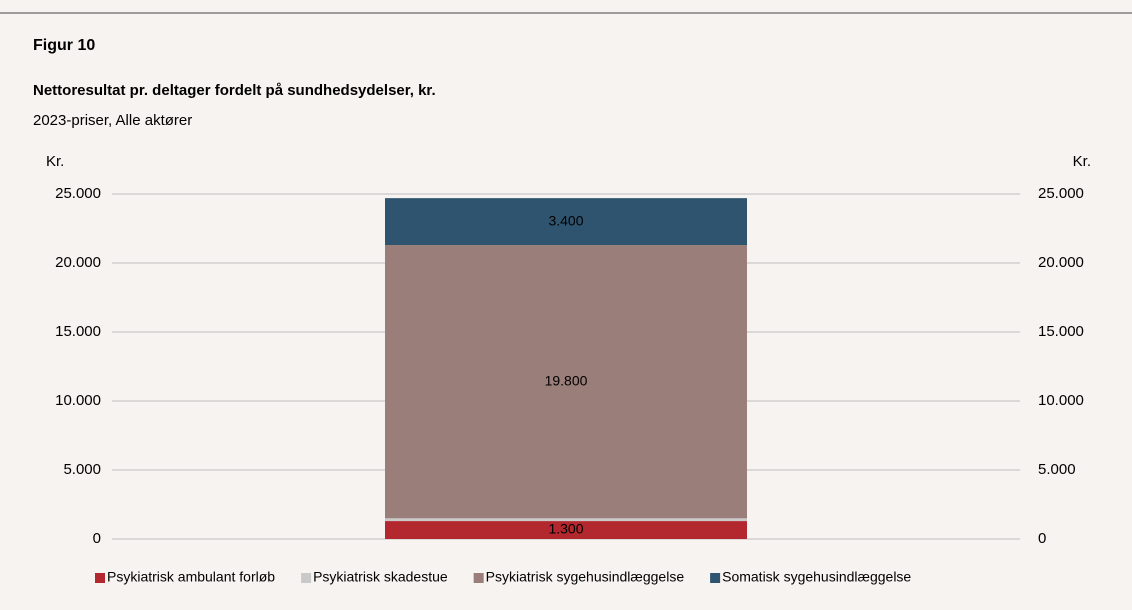 This screenshot has height=610, width=1132. I want to click on legend-label: Psykiatrisk ambulant forløb, so click(191, 577).